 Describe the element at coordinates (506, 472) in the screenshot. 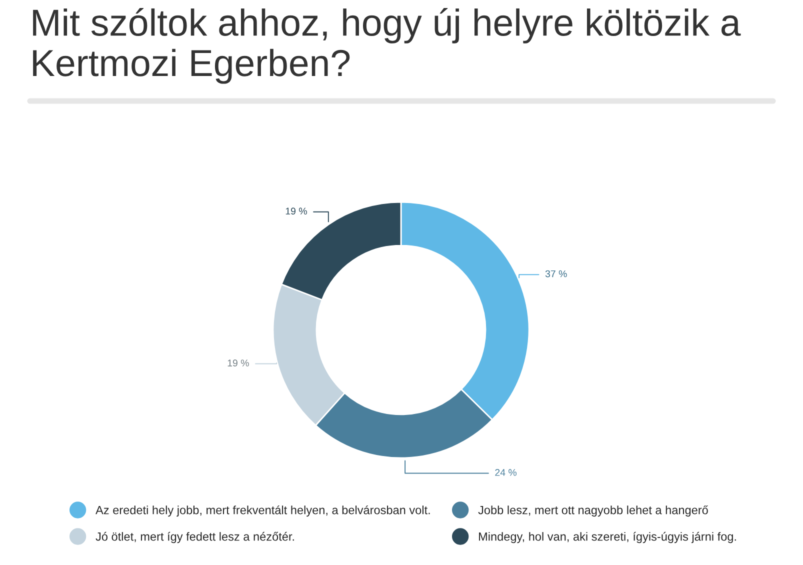

I see `data-label: 24 %` at that location.